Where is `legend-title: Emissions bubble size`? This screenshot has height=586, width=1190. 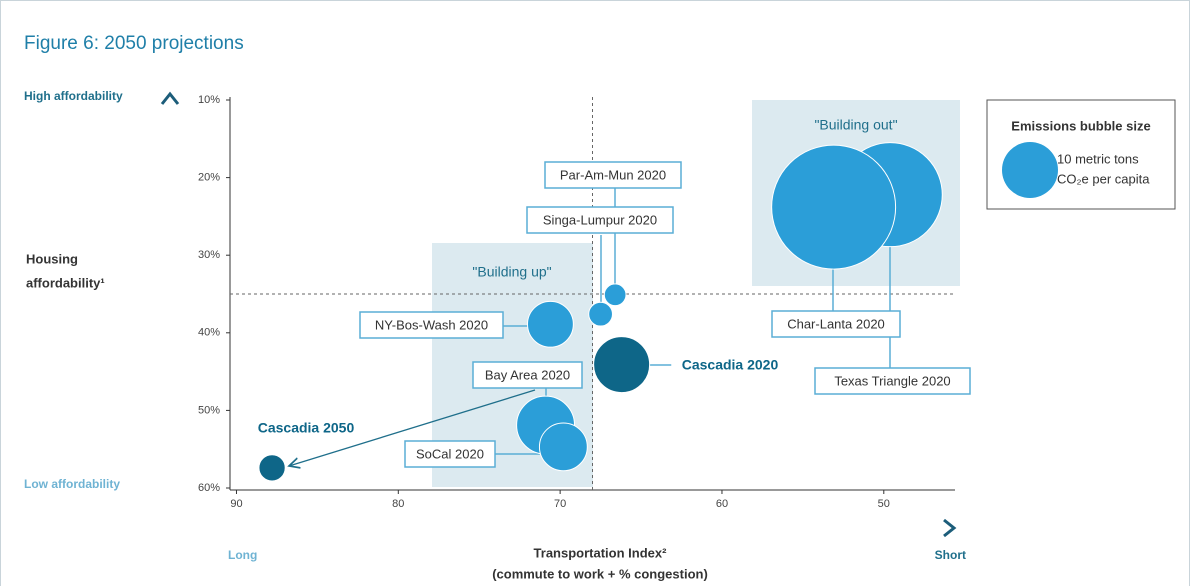 legend-title: Emissions bubble size is located at coordinates (1080, 125).